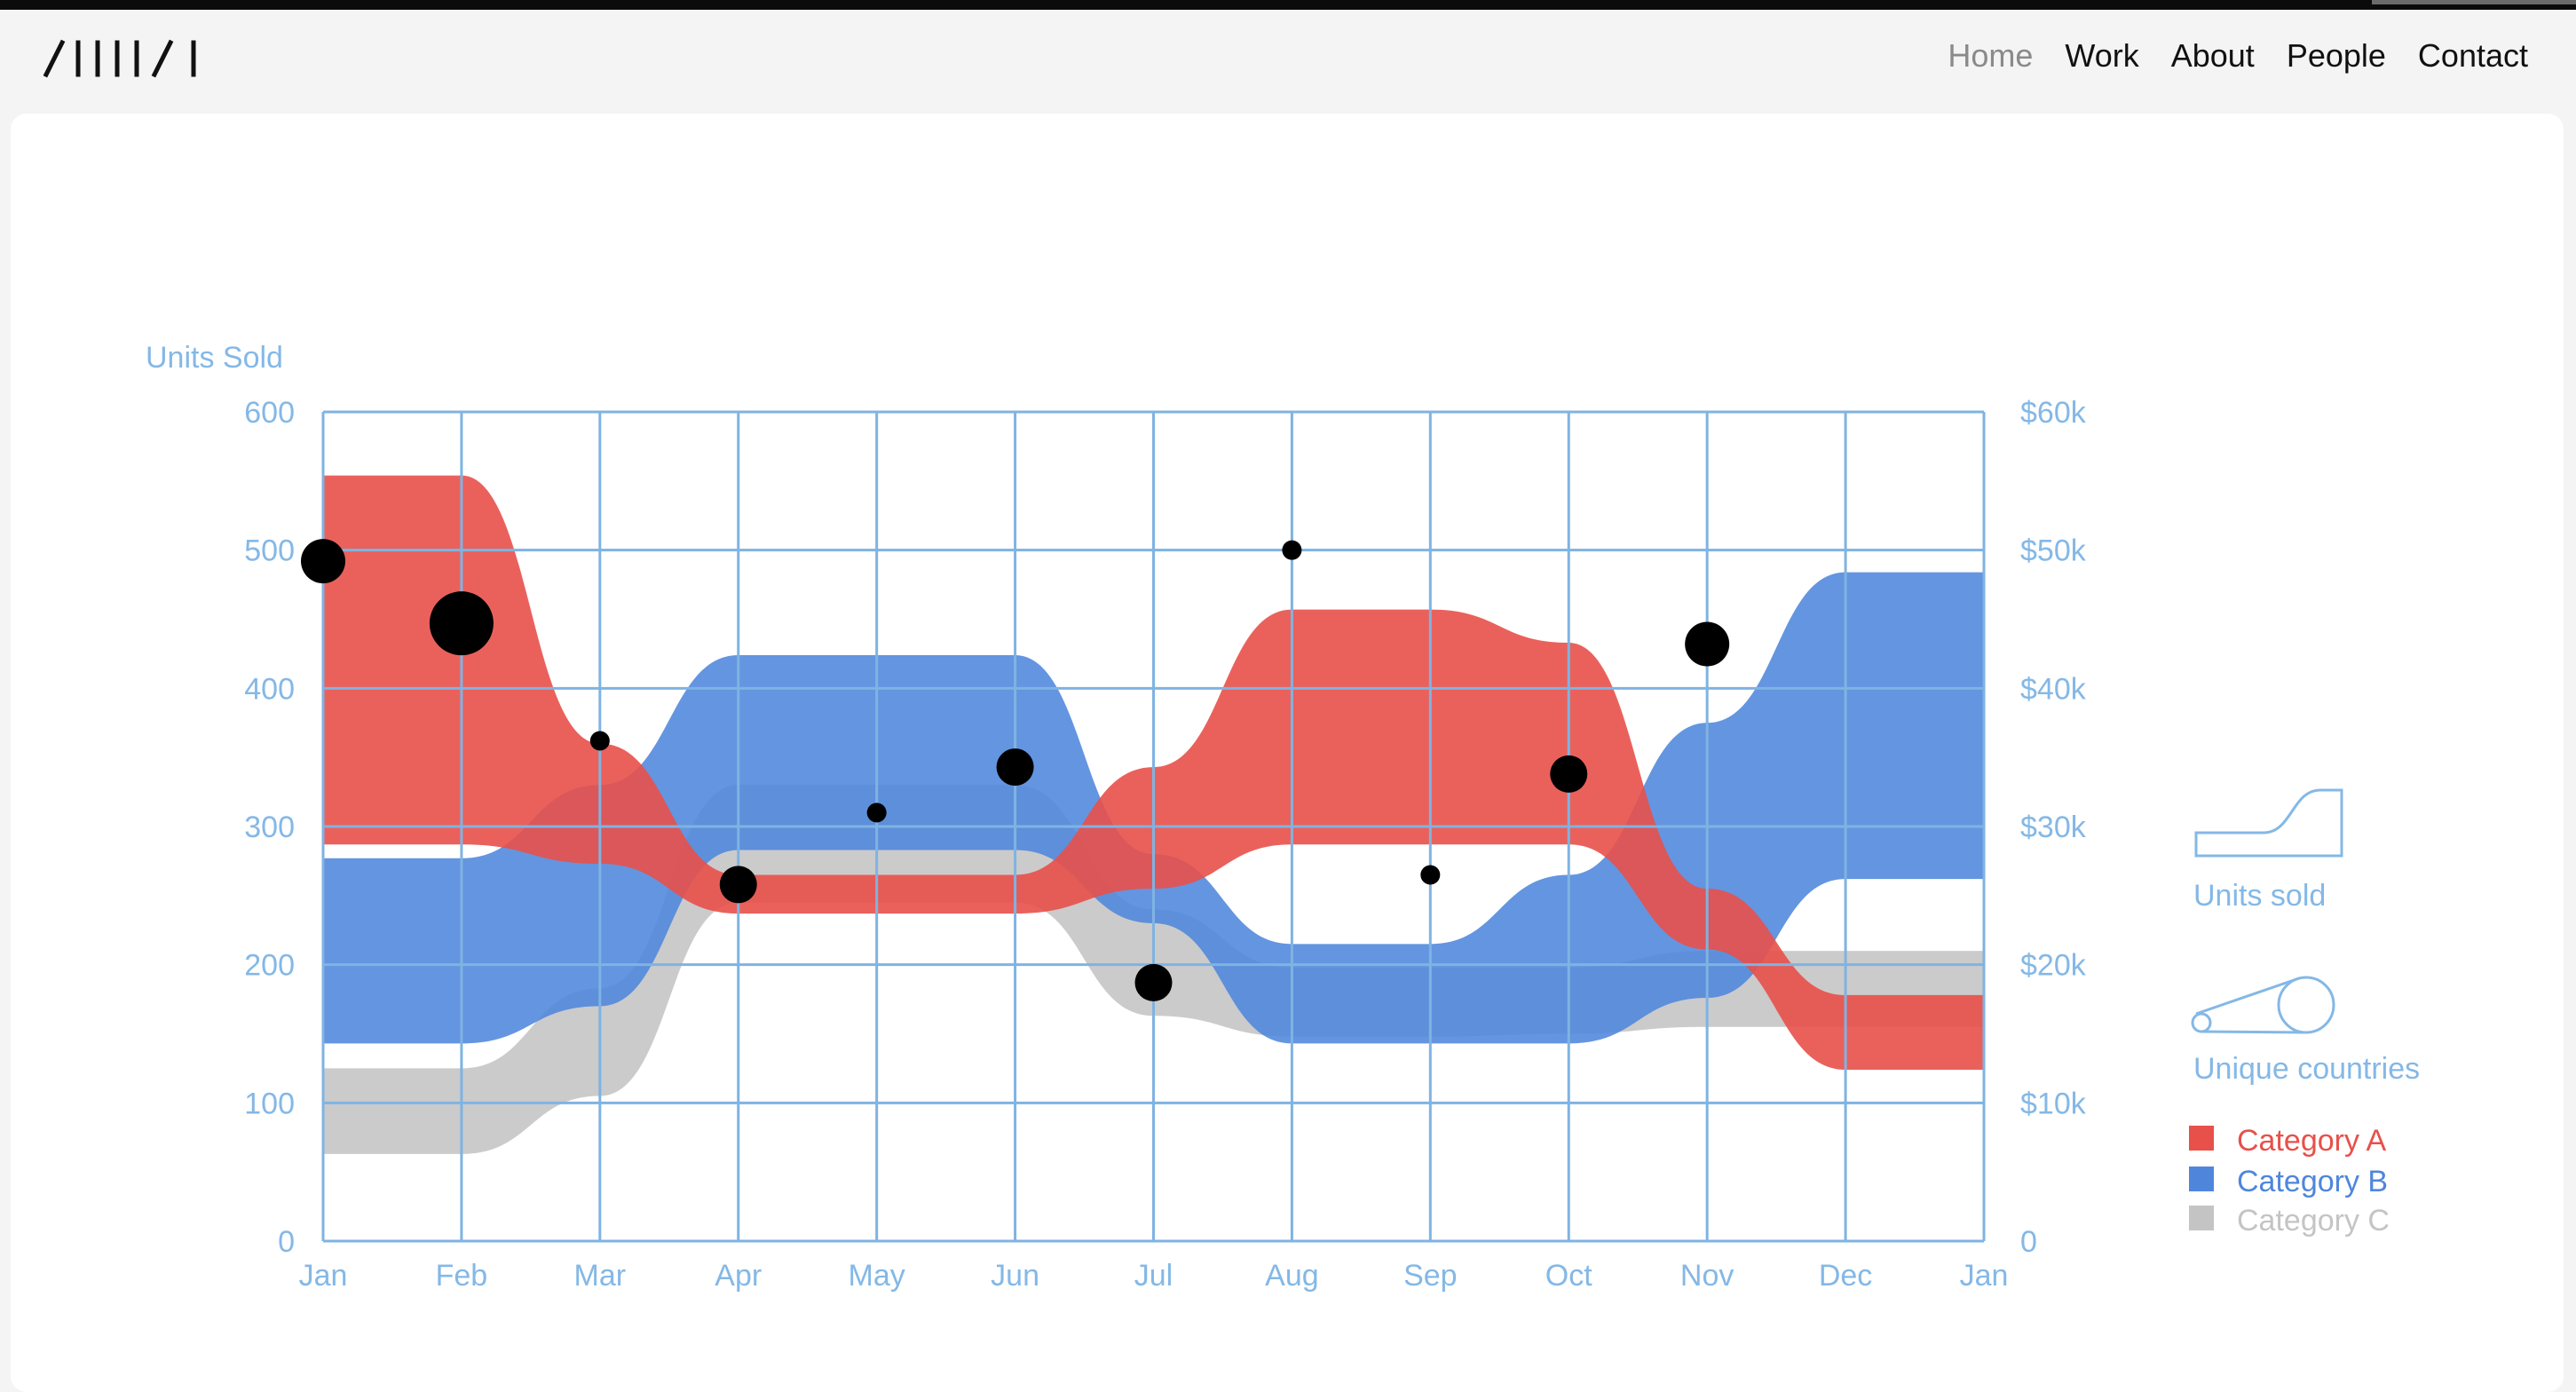 The height and width of the screenshot is (1392, 2576). I want to click on x-axis-tick: Mar, so click(600, 1276).